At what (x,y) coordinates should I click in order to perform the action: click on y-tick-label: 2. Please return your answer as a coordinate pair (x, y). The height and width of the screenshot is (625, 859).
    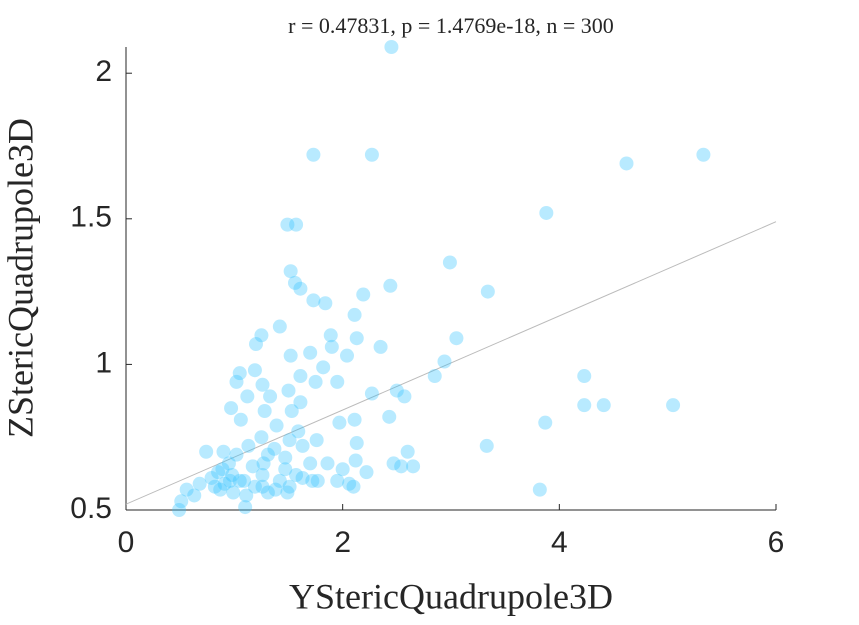
    Looking at the image, I should click on (103, 71).